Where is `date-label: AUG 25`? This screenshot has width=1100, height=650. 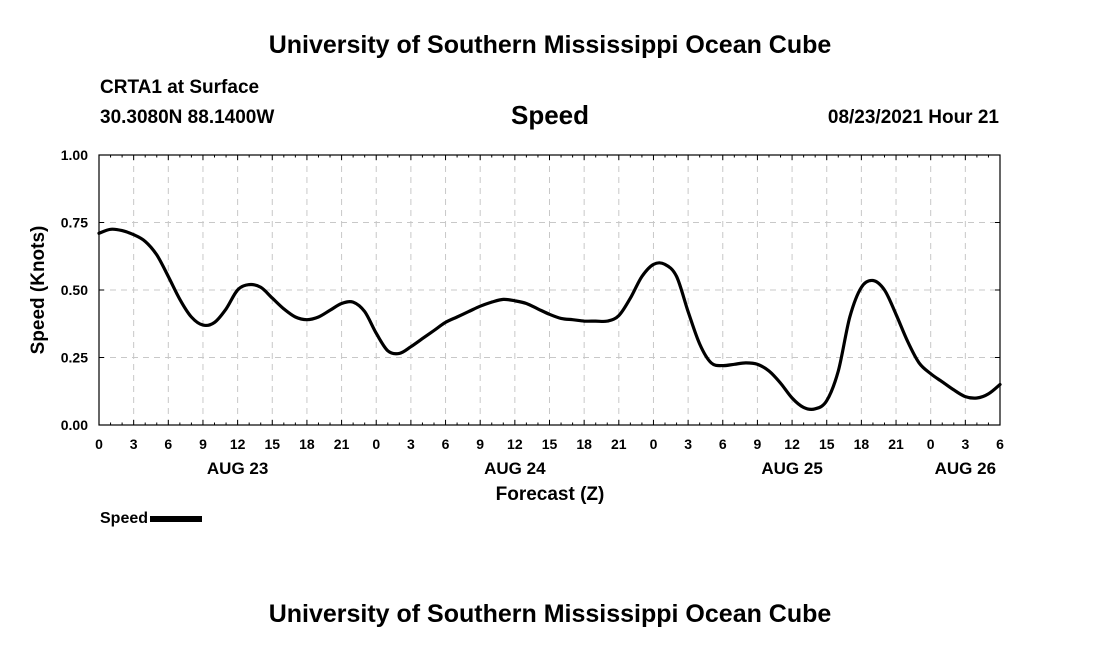
date-label: AUG 25 is located at coordinates (791, 468).